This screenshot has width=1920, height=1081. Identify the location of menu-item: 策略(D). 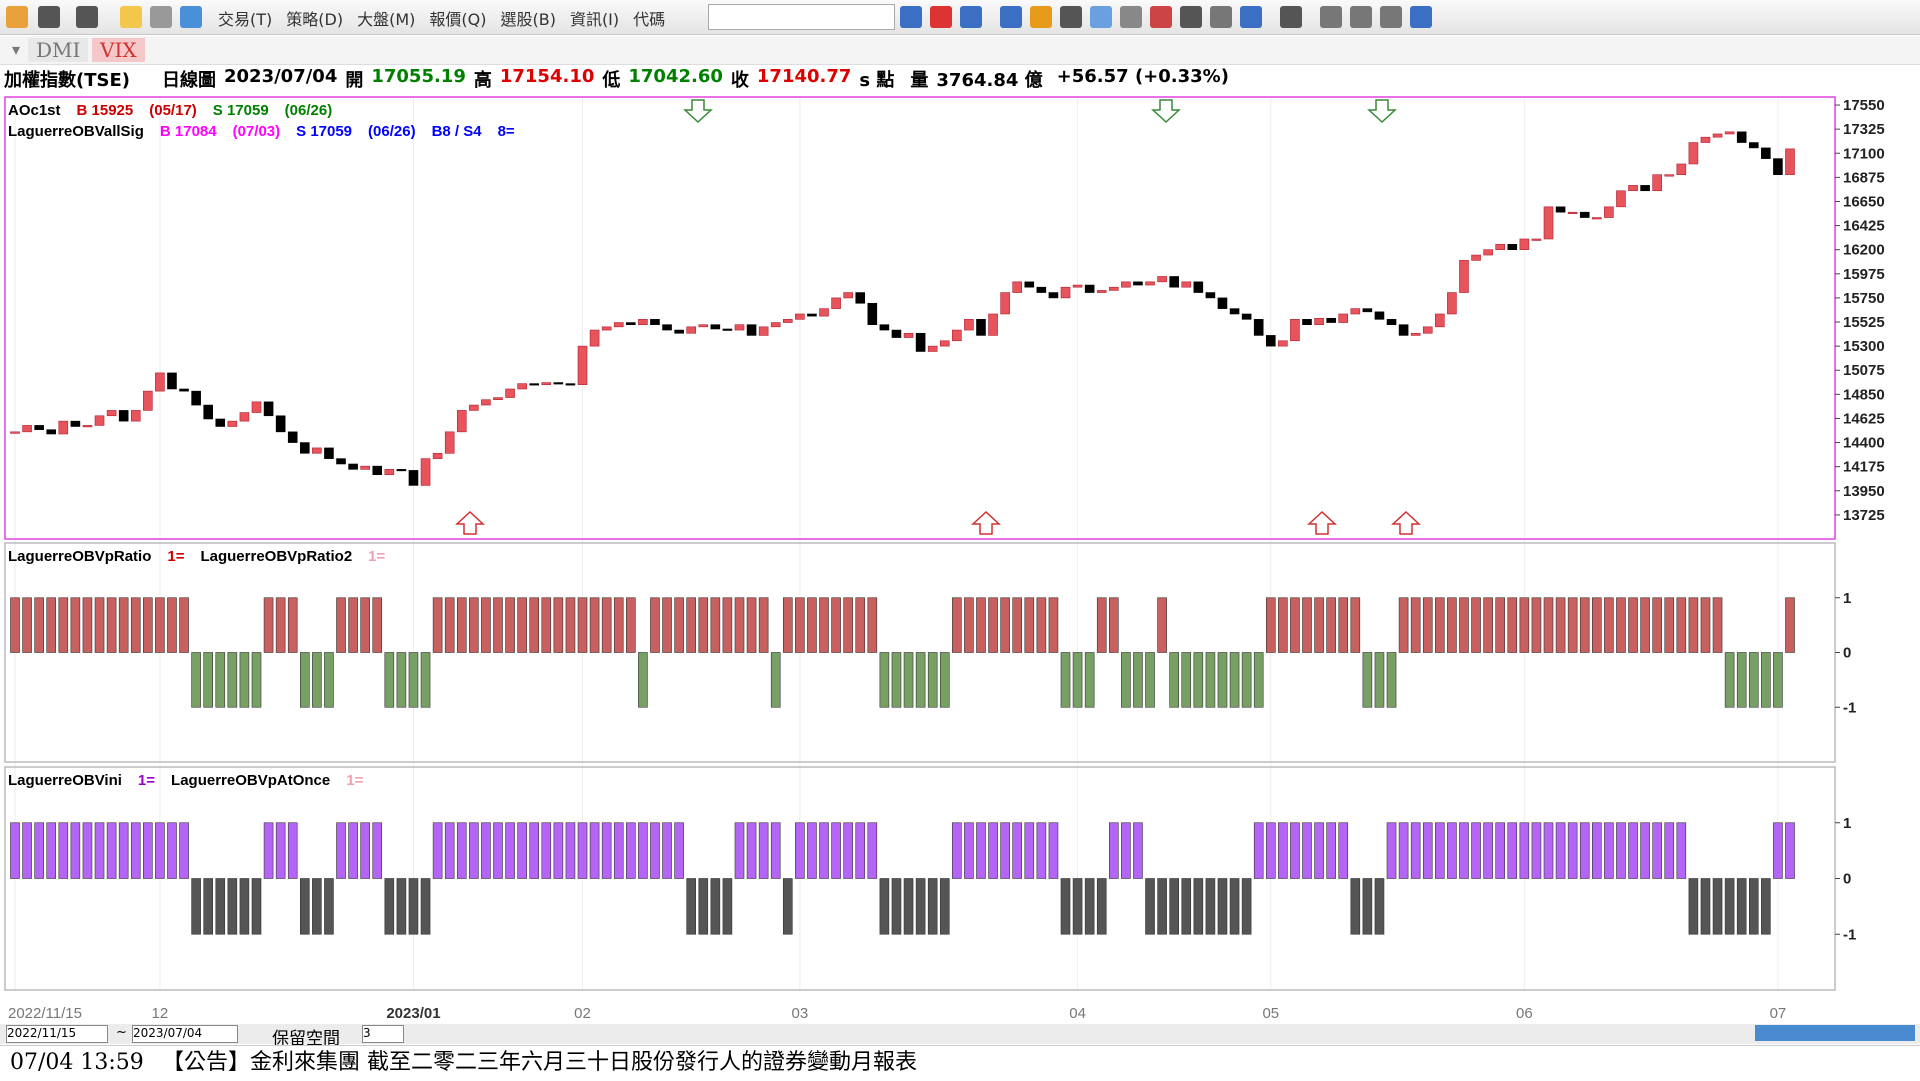
(315, 19).